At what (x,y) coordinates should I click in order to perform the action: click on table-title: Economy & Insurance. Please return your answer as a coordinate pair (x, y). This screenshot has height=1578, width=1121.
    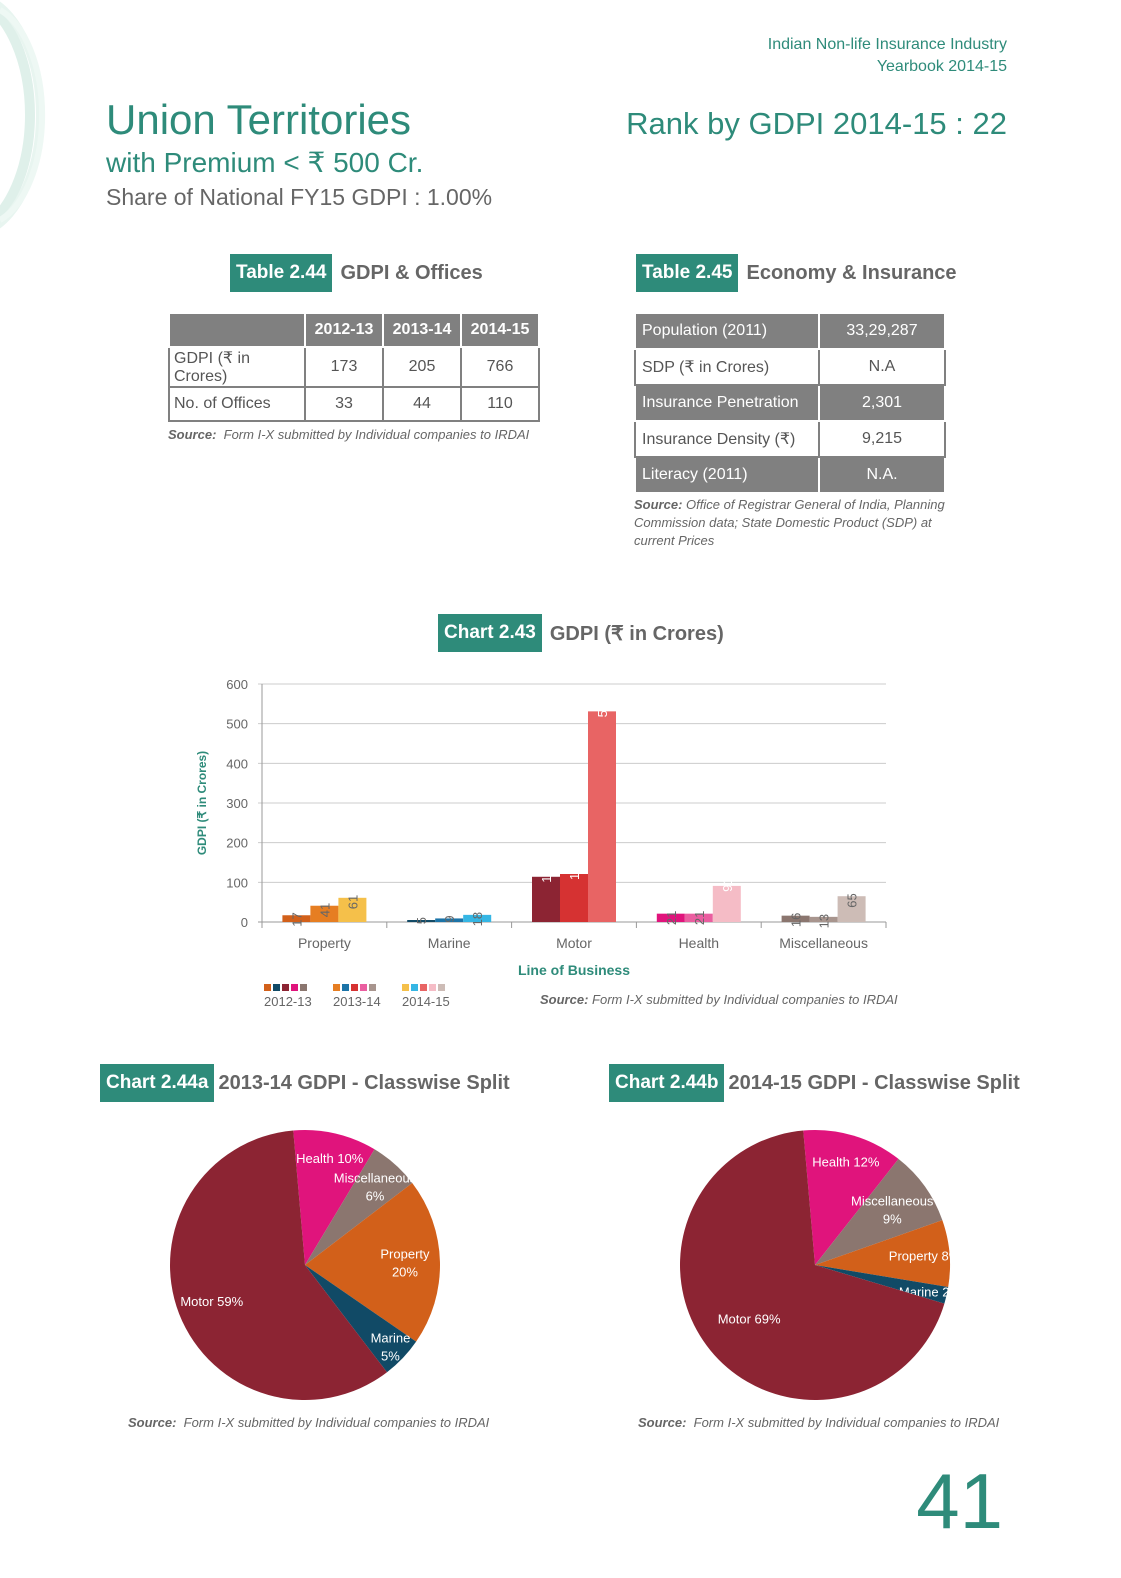
    Looking at the image, I should click on (851, 272).